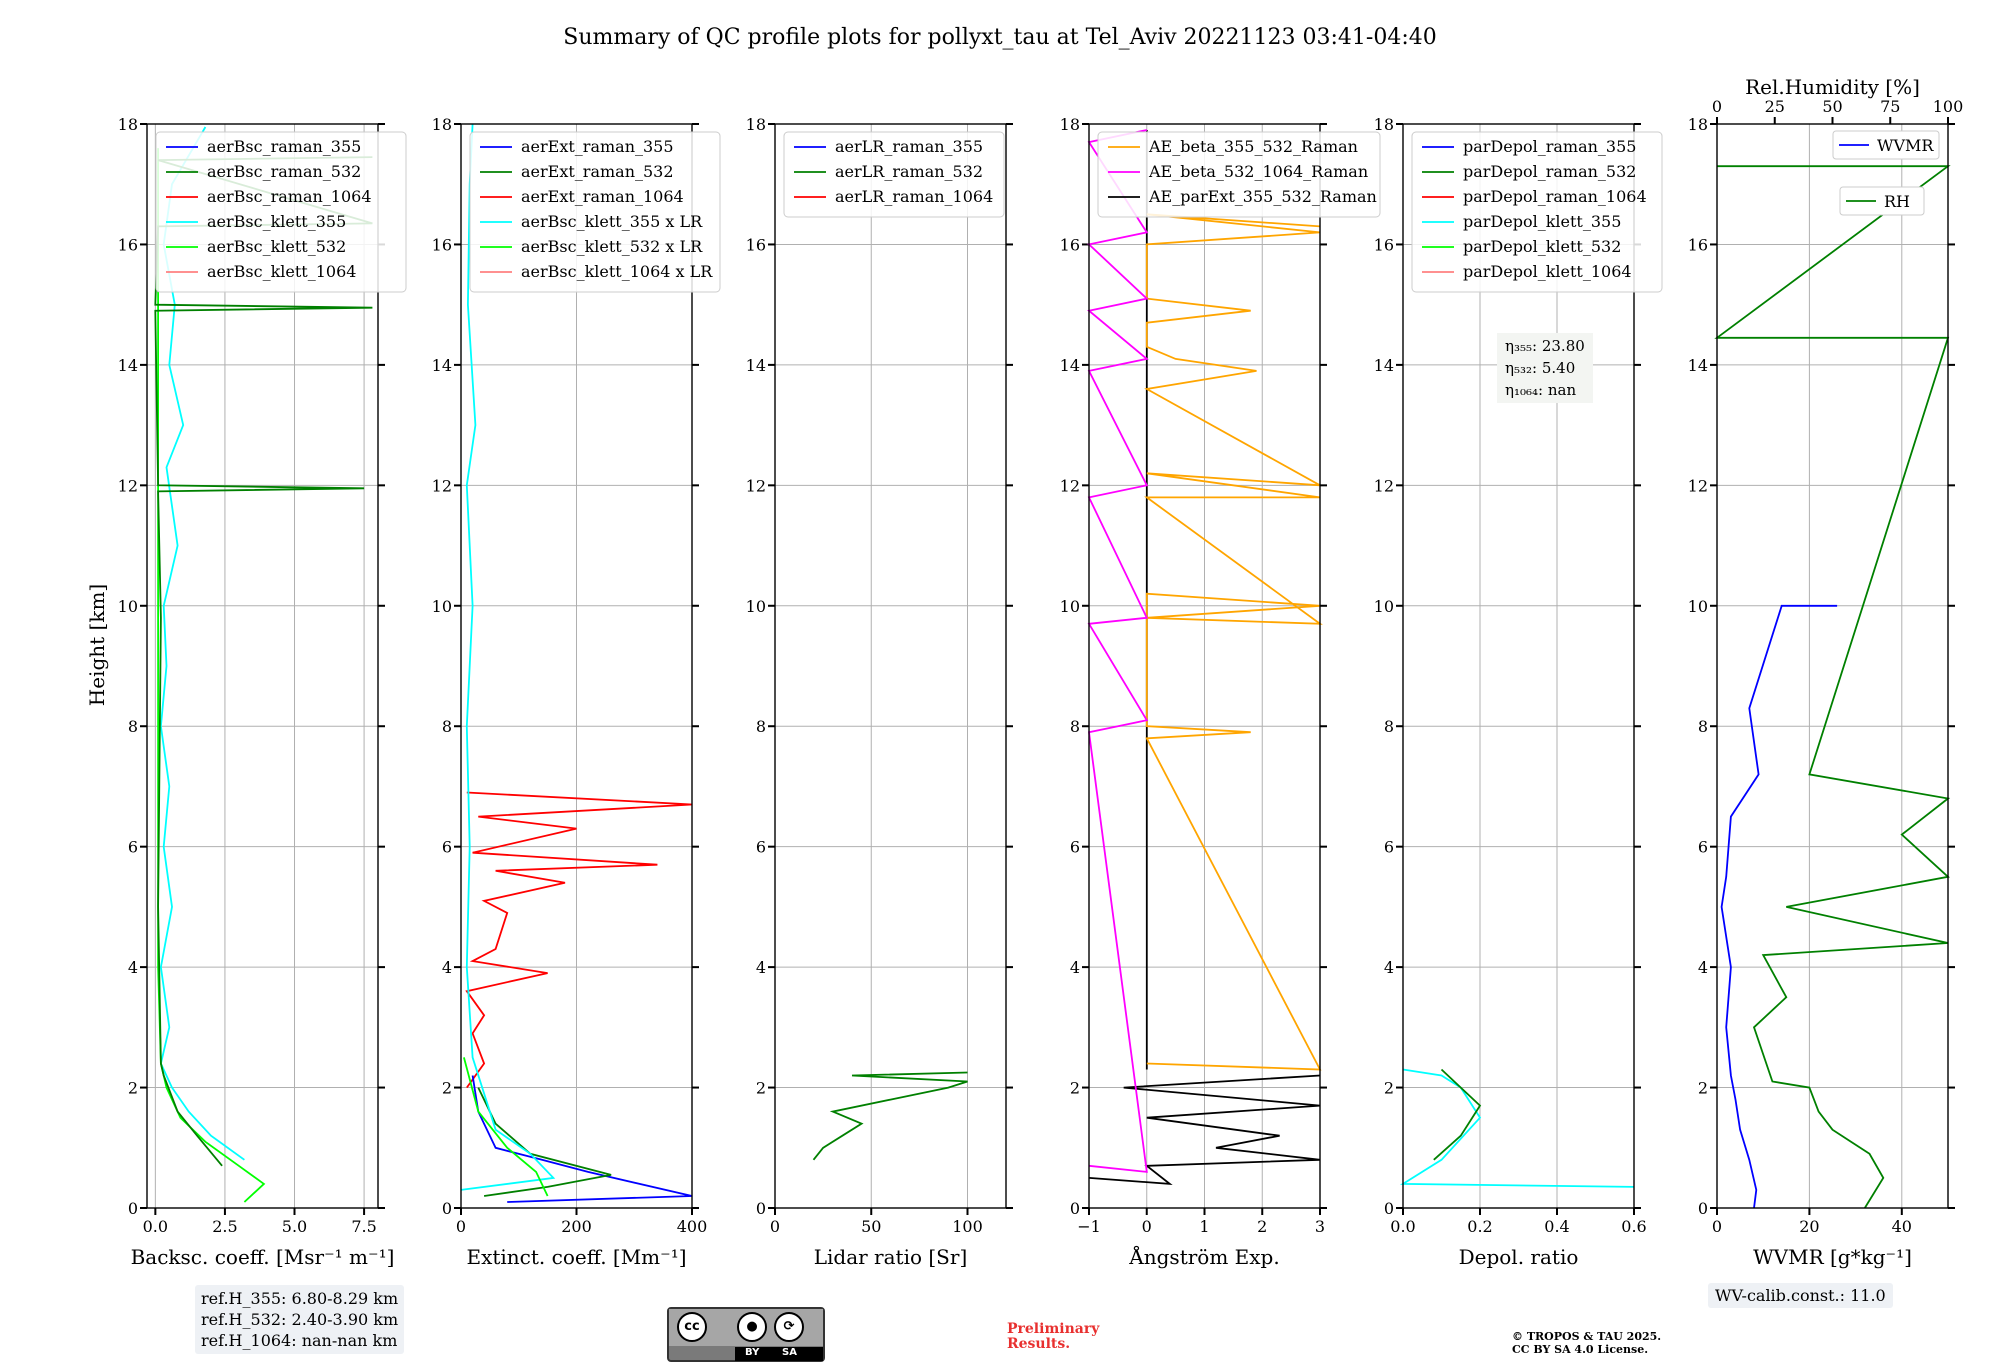  I want to click on ref-height-532: ref.H_532: 2.40-3.90 km, so click(300, 1319).